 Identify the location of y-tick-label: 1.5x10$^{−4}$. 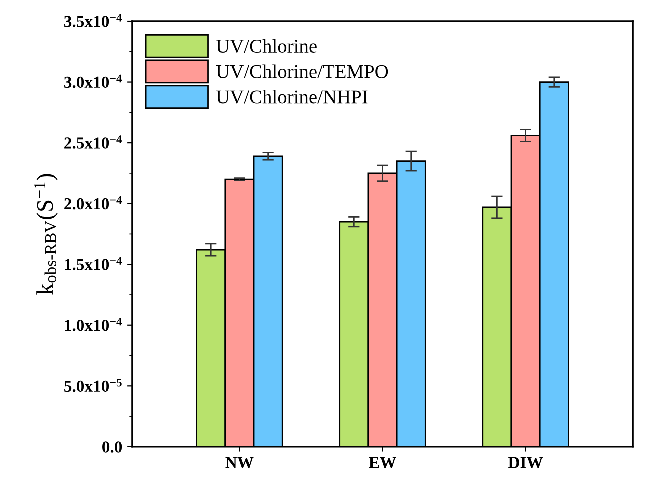
(93, 263).